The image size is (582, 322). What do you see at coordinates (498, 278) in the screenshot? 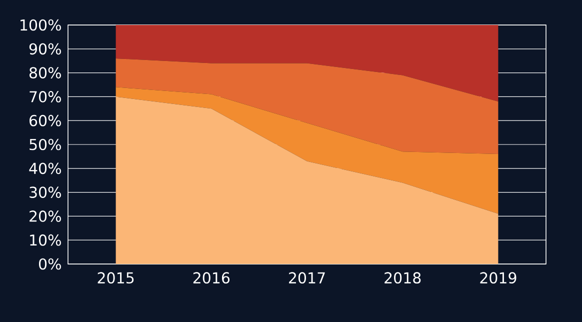
I see `x-tick-label: 2019` at bounding box center [498, 278].